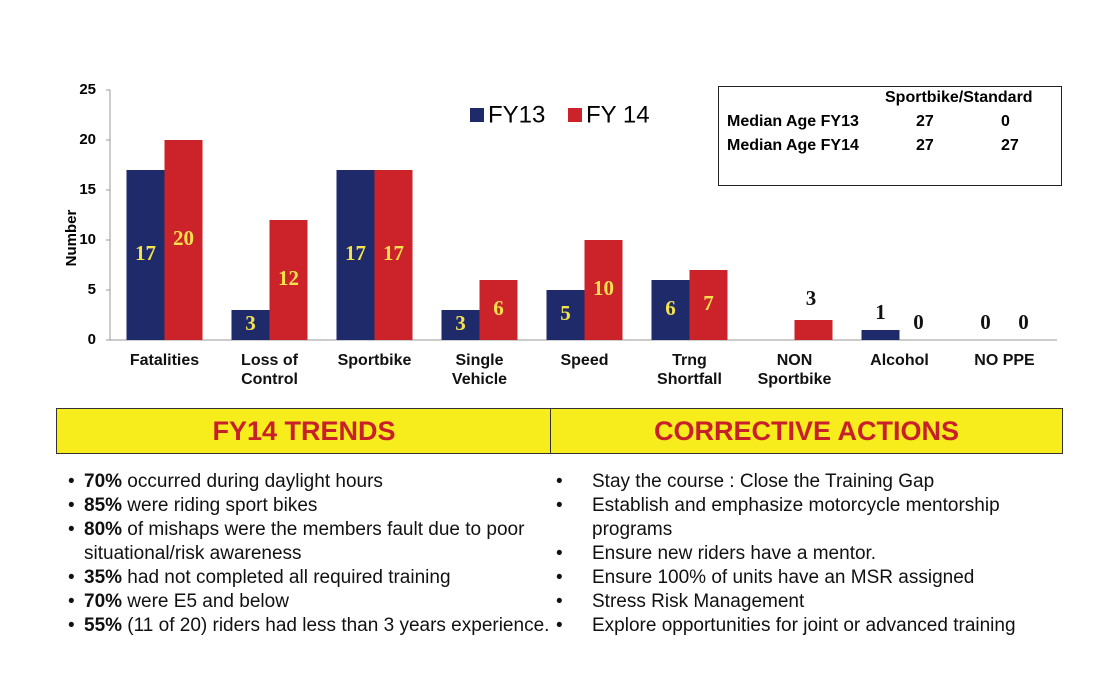 The width and height of the screenshot is (1120, 700). I want to click on action-item: Ensure new riders have a mentor., so click(811, 554).